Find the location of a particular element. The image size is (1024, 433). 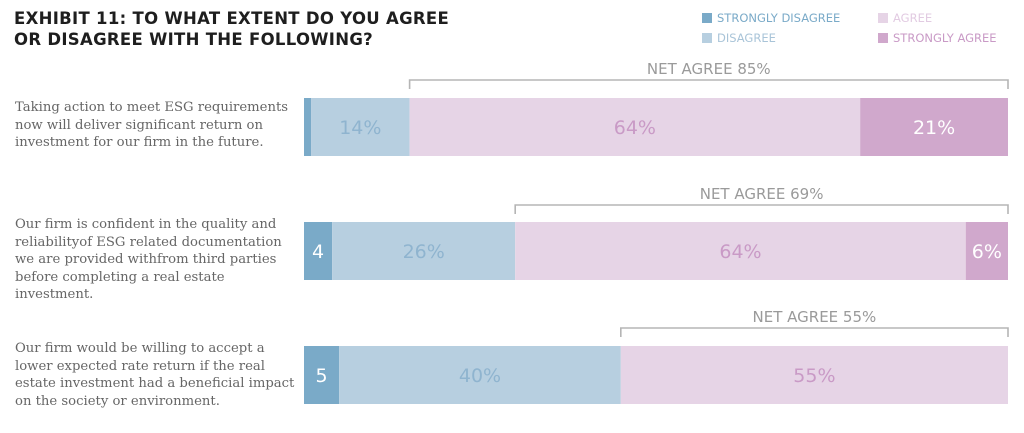

net-agree-label: NET AGREE 69% is located at coordinates (762, 194).